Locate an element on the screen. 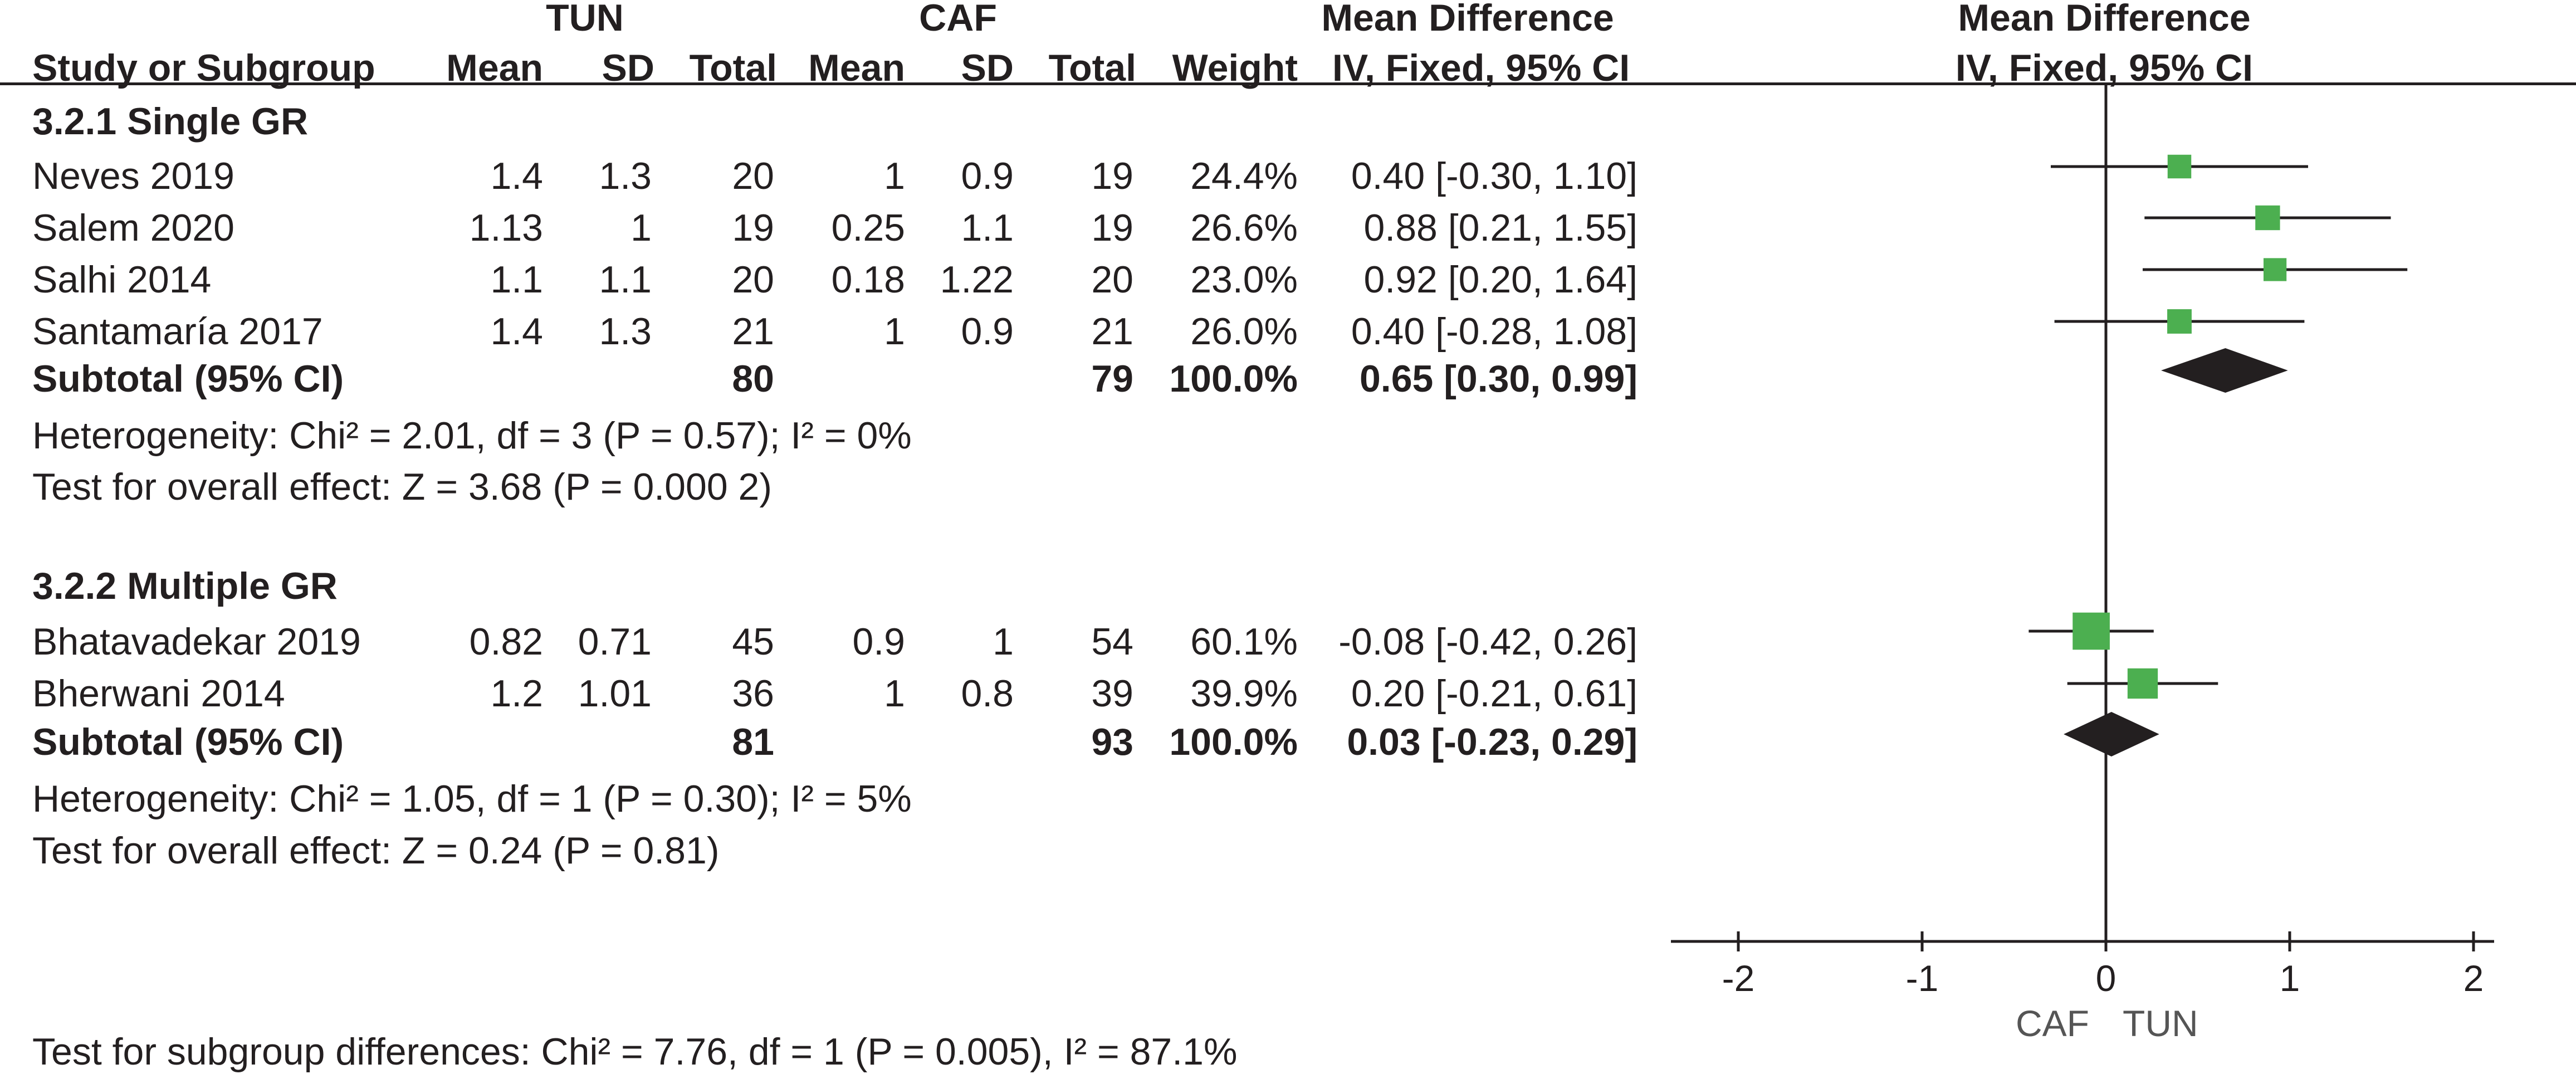  study-mean2: 0.18 is located at coordinates (868, 279).